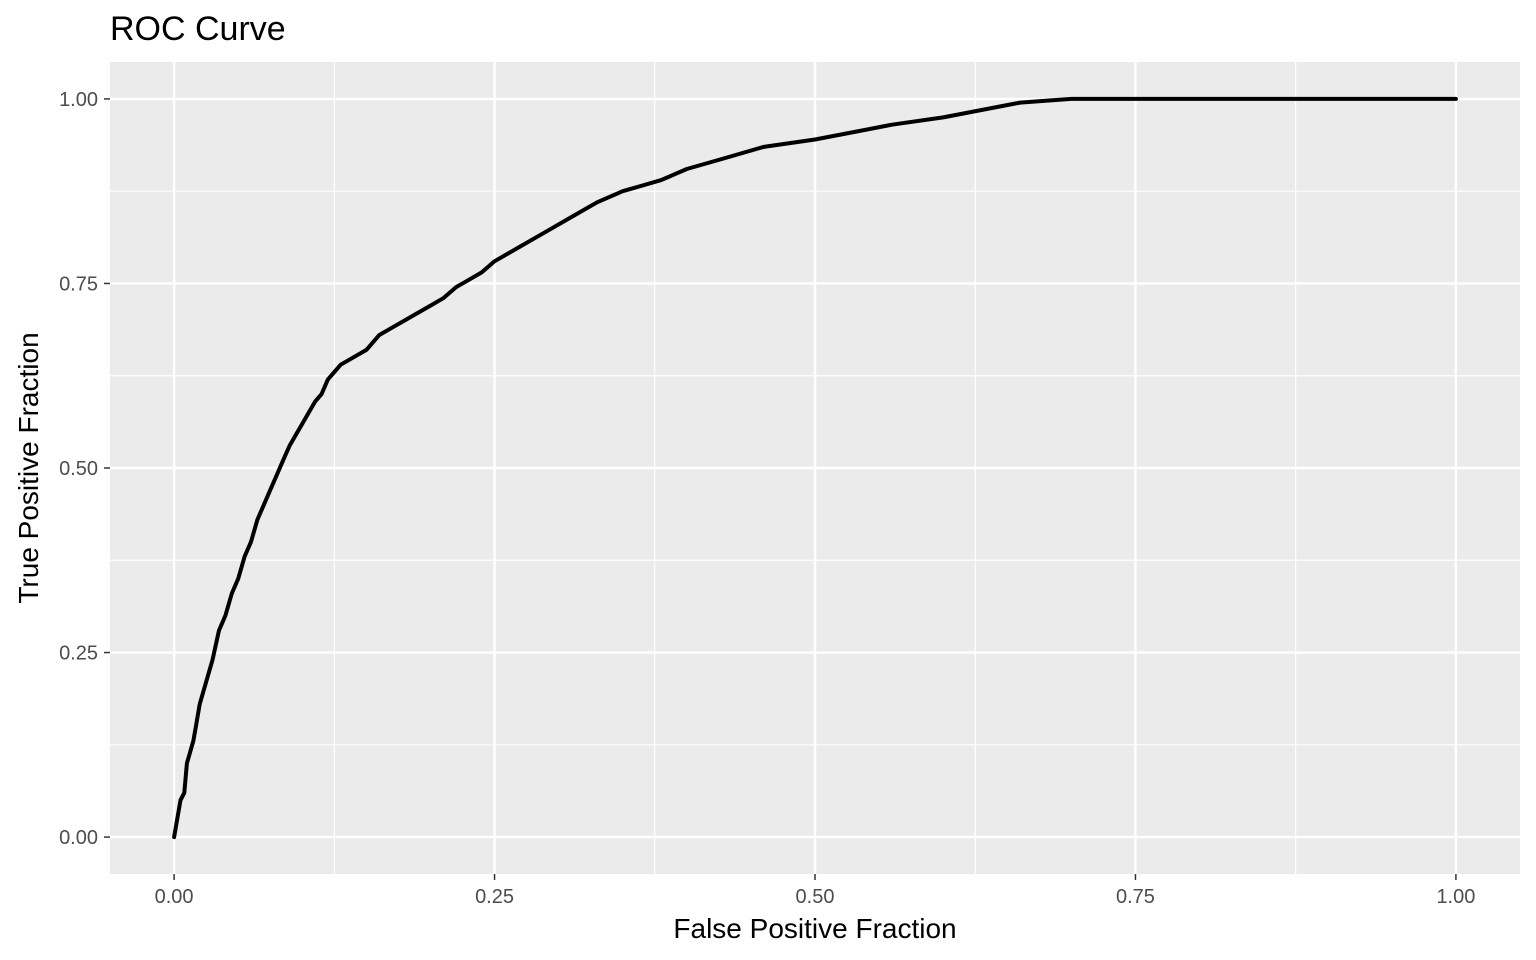 This screenshot has height=960, width=1536. I want to click on y-axis-title: True Positive Fraction, so click(28, 467).